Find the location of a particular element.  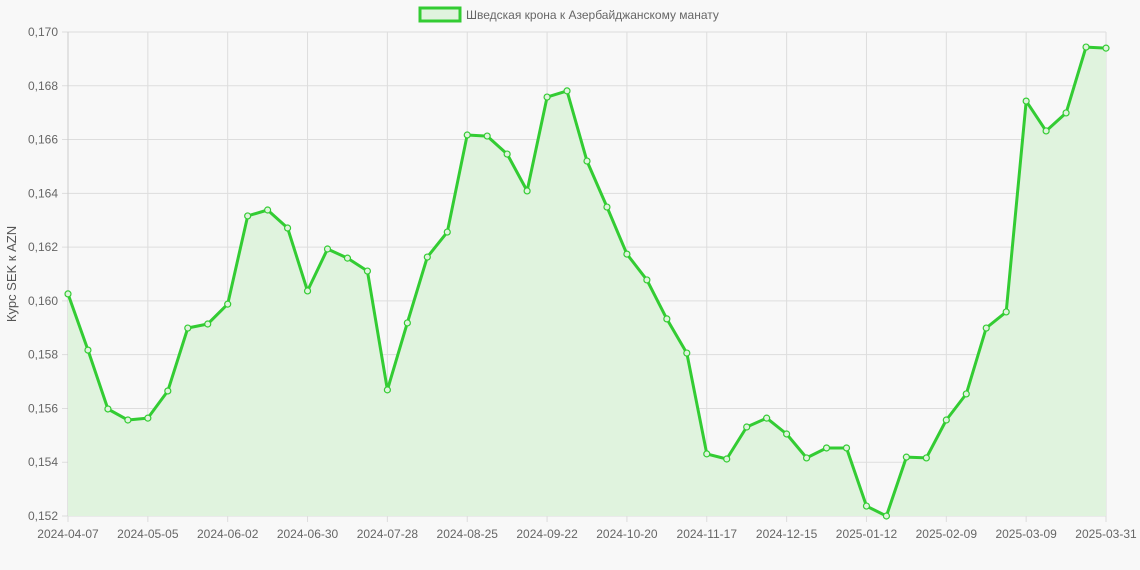

x-tick-label: 2024-05-05 is located at coordinates (148, 534).